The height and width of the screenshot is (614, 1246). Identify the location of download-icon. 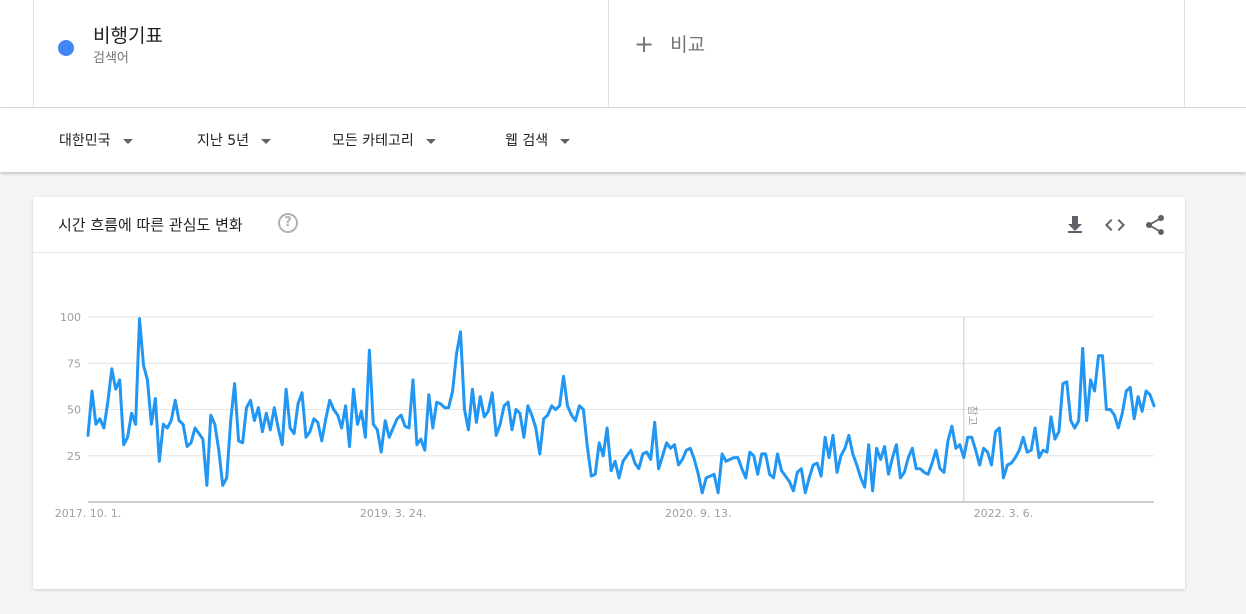
(1075, 225).